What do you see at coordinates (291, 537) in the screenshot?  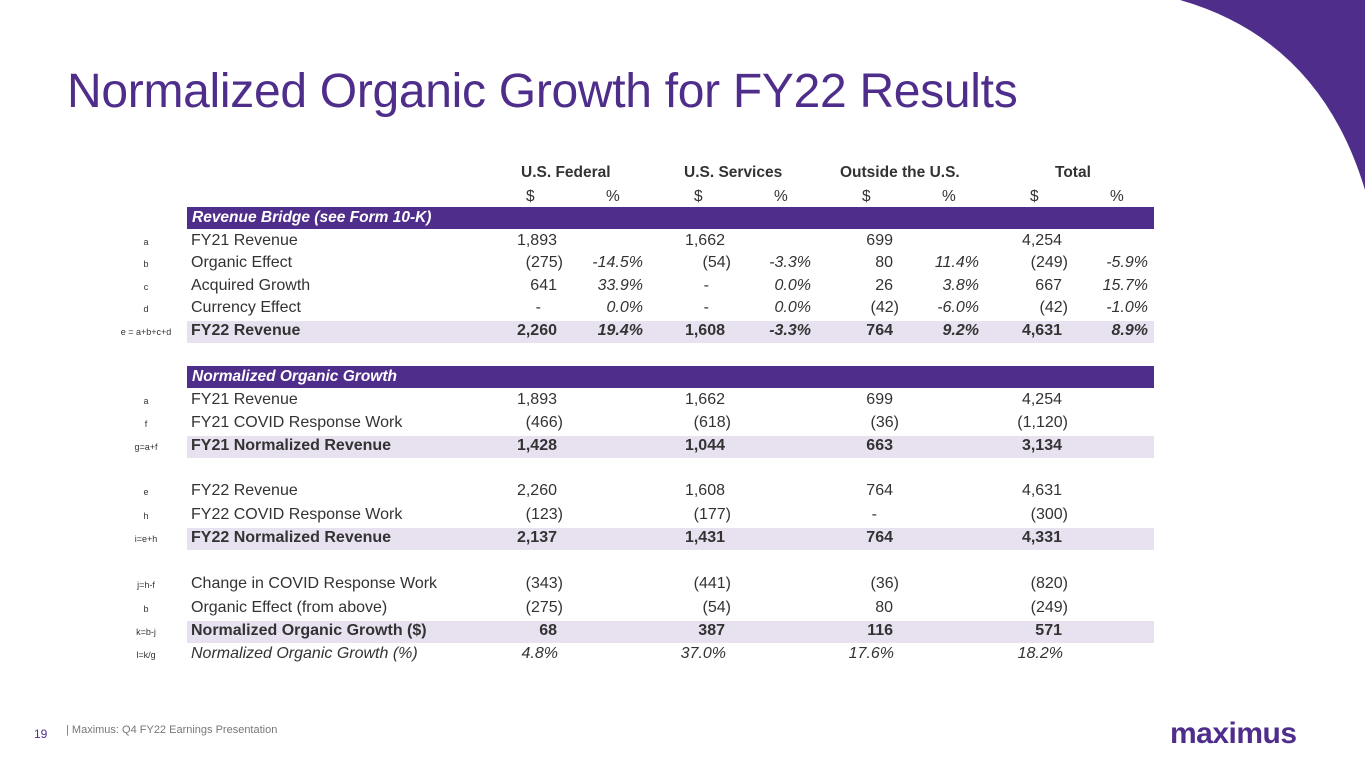 I see `row-label: FY22 Normalized Revenue` at bounding box center [291, 537].